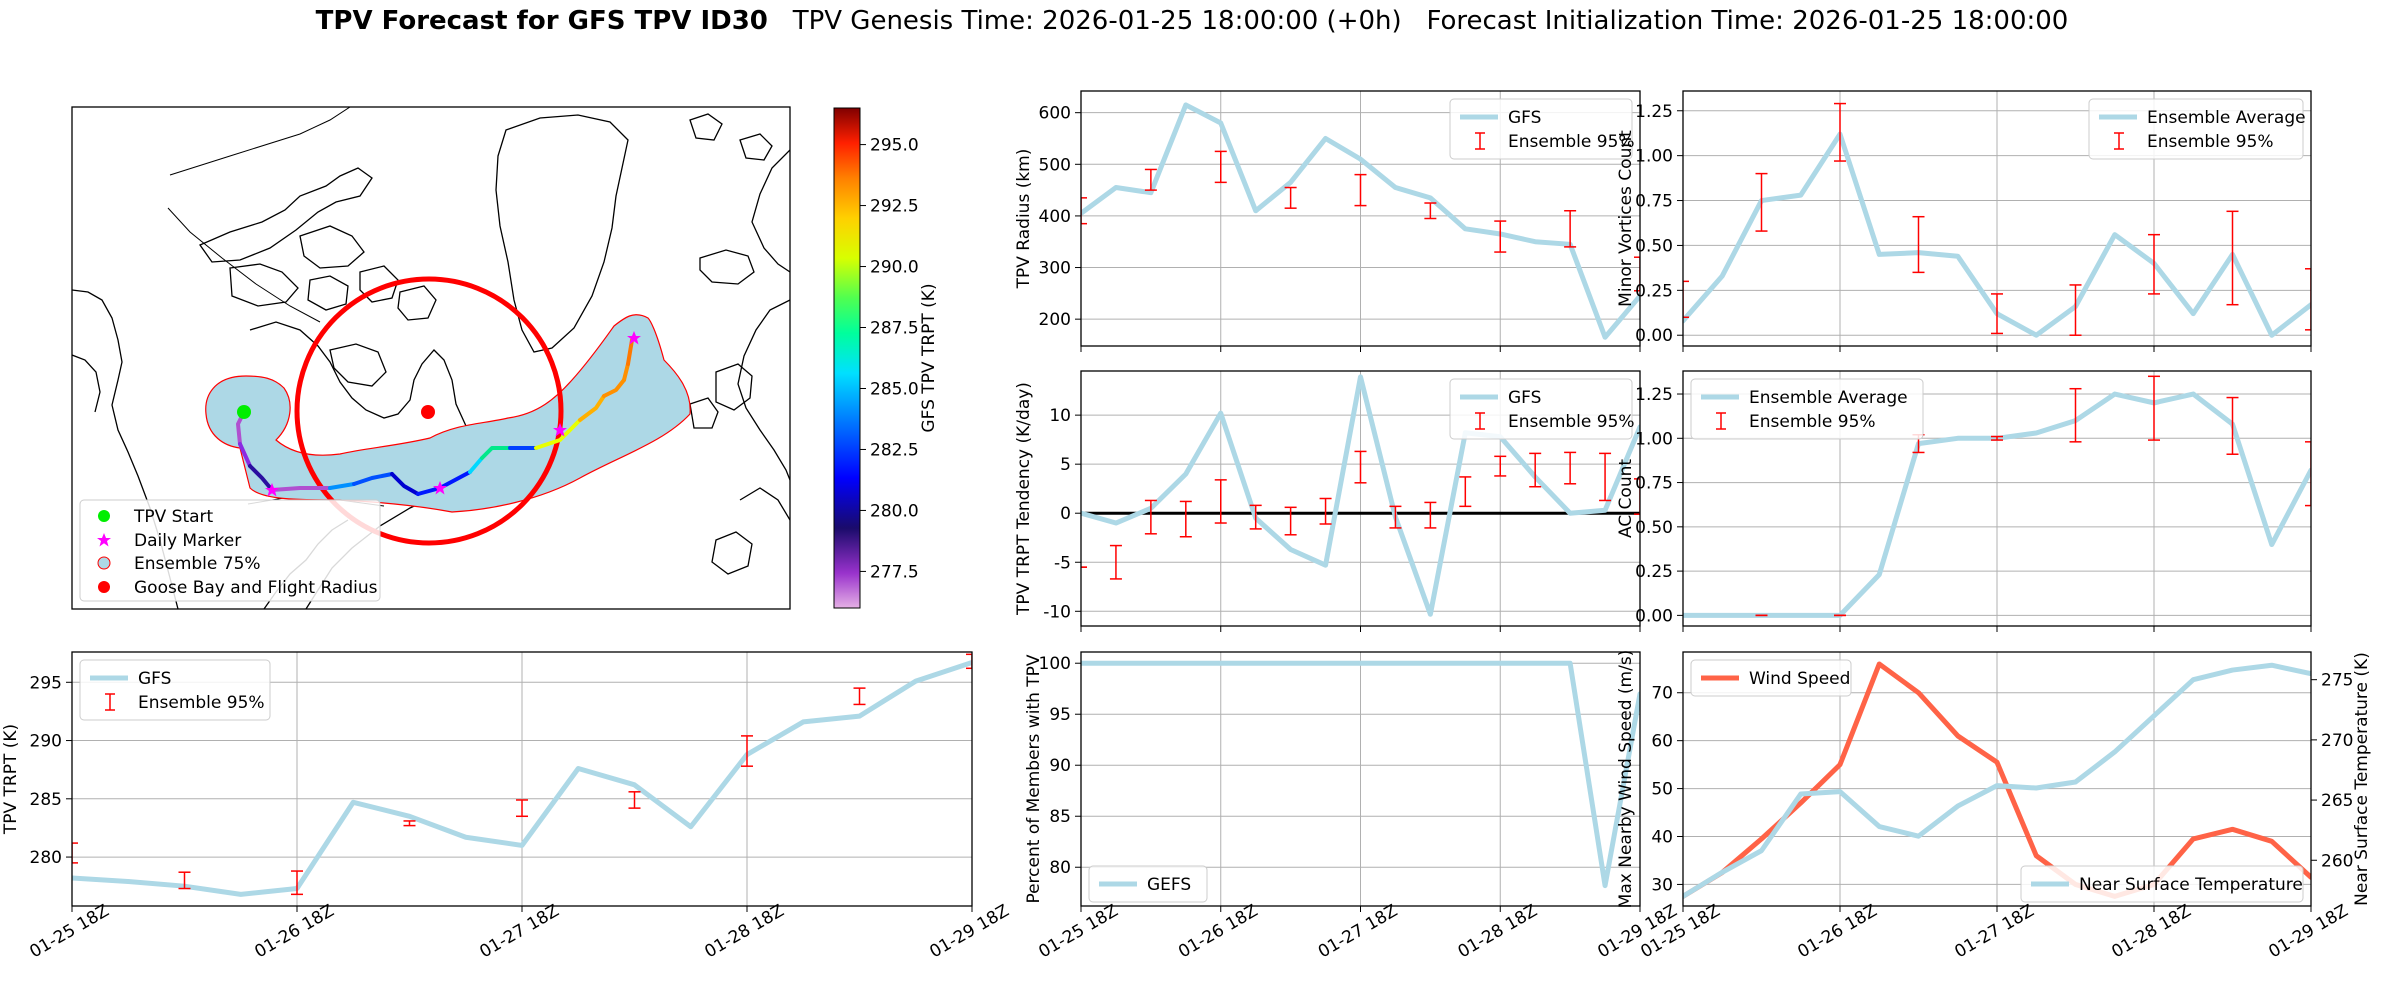 This screenshot has height=982, width=2384. I want to click on colorbar-tick-label: 285.0, so click(894, 389).